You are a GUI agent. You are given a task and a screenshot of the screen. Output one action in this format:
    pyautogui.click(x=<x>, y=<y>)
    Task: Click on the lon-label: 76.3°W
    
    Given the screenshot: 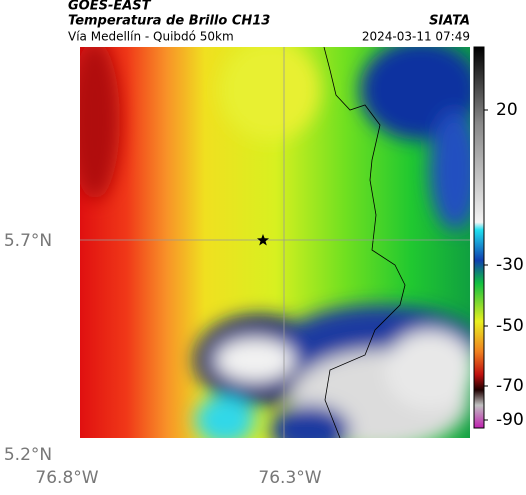 What is the action you would take?
    pyautogui.click(x=289, y=478)
    